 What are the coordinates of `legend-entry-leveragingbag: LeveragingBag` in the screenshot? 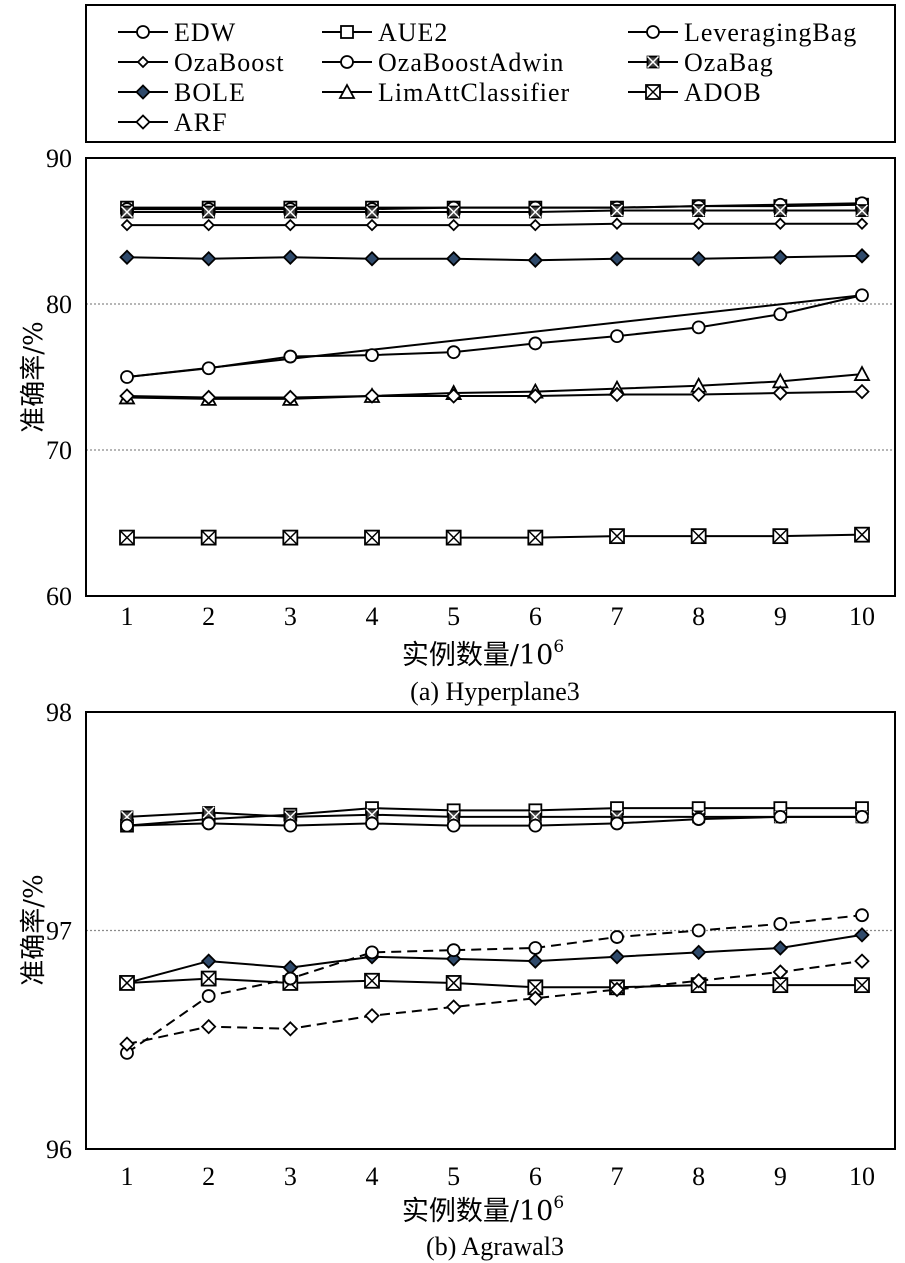 It's located at (742, 32).